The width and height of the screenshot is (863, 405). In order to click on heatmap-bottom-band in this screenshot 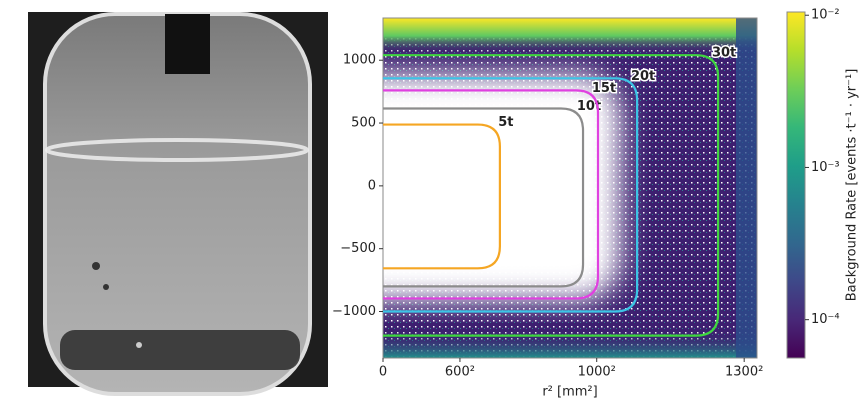, I will do `click(570, 344)`.